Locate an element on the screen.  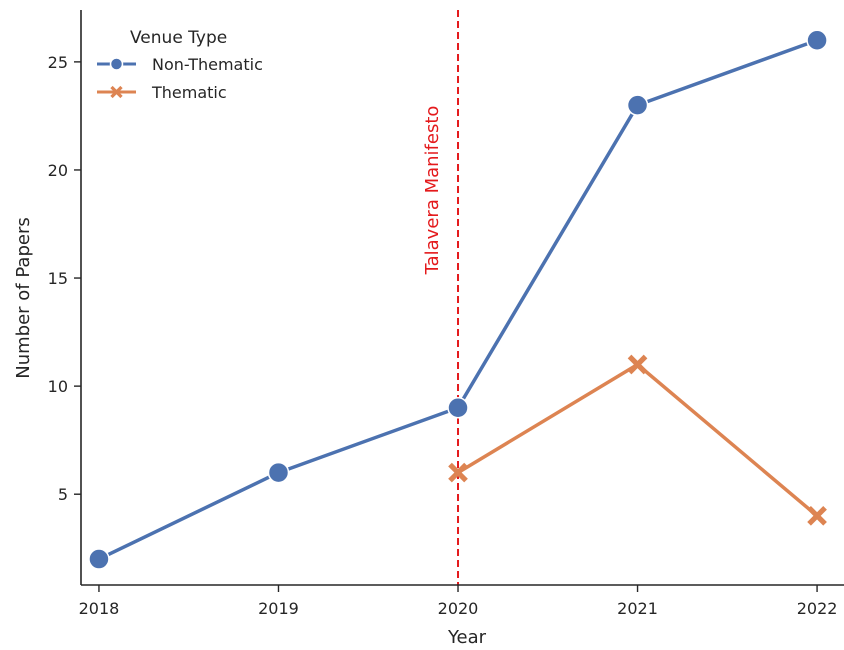
legend-label: Non-Thematic is located at coordinates (207, 64).